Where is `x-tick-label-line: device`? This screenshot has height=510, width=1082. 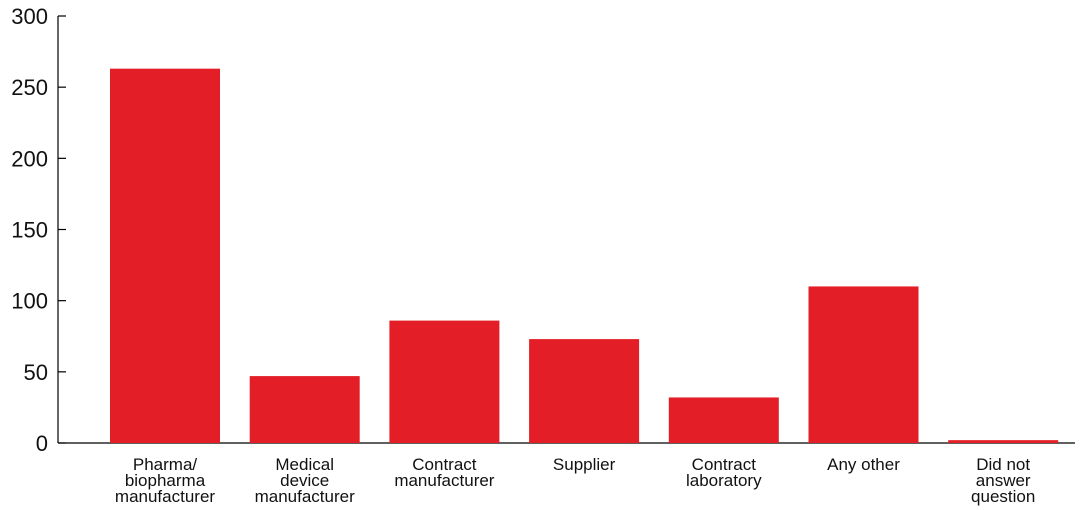
x-tick-label-line: device is located at coordinates (304, 480).